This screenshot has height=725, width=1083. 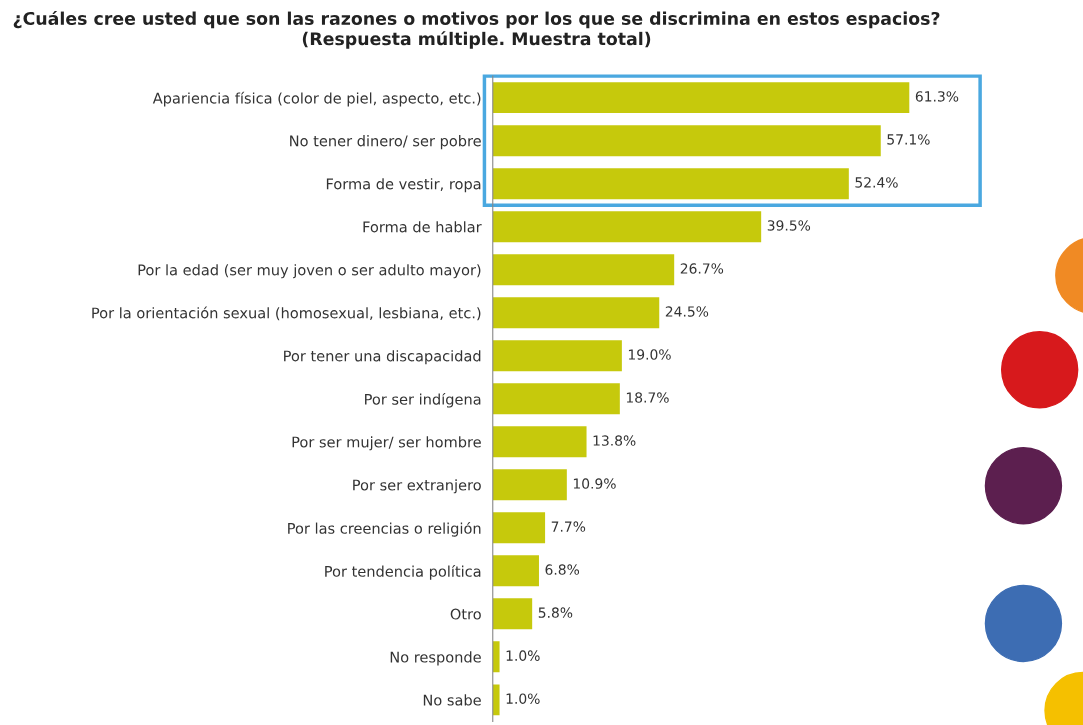 What do you see at coordinates (286, 313) in the screenshot?
I see `y-tick-label: Por la orientación sexual (homosexual, lesbiana, etc.)` at bounding box center [286, 313].